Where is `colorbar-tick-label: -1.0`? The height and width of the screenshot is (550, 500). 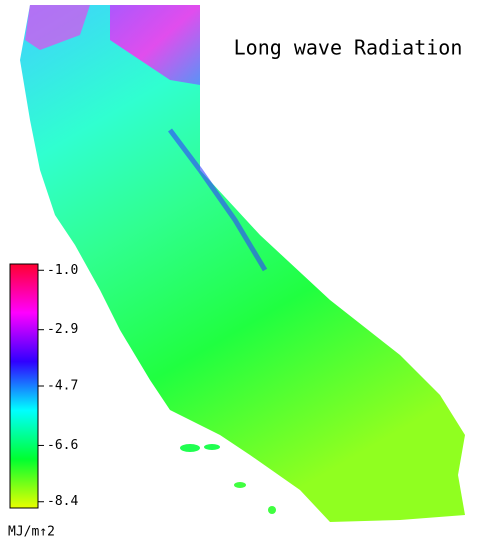 colorbar-tick-label: -1.0 is located at coordinates (62, 270).